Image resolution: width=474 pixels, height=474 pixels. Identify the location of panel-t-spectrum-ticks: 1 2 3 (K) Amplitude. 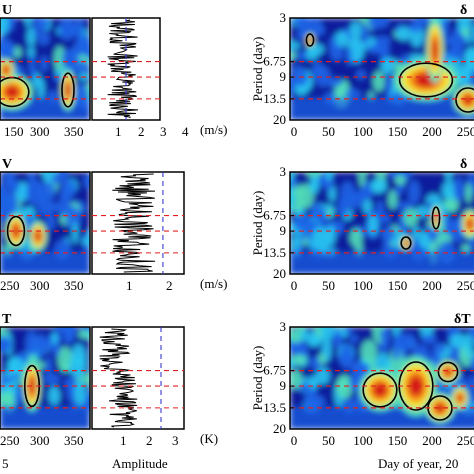
(165, 451).